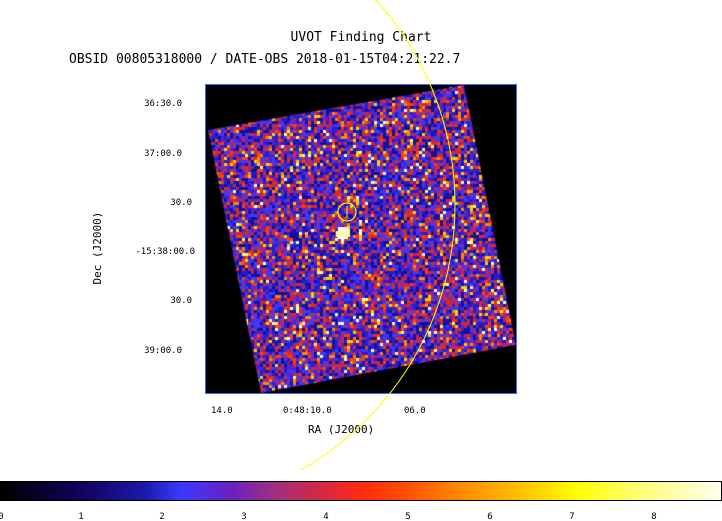  I want to click on x-axis-label: RA (J2000), so click(341, 429).